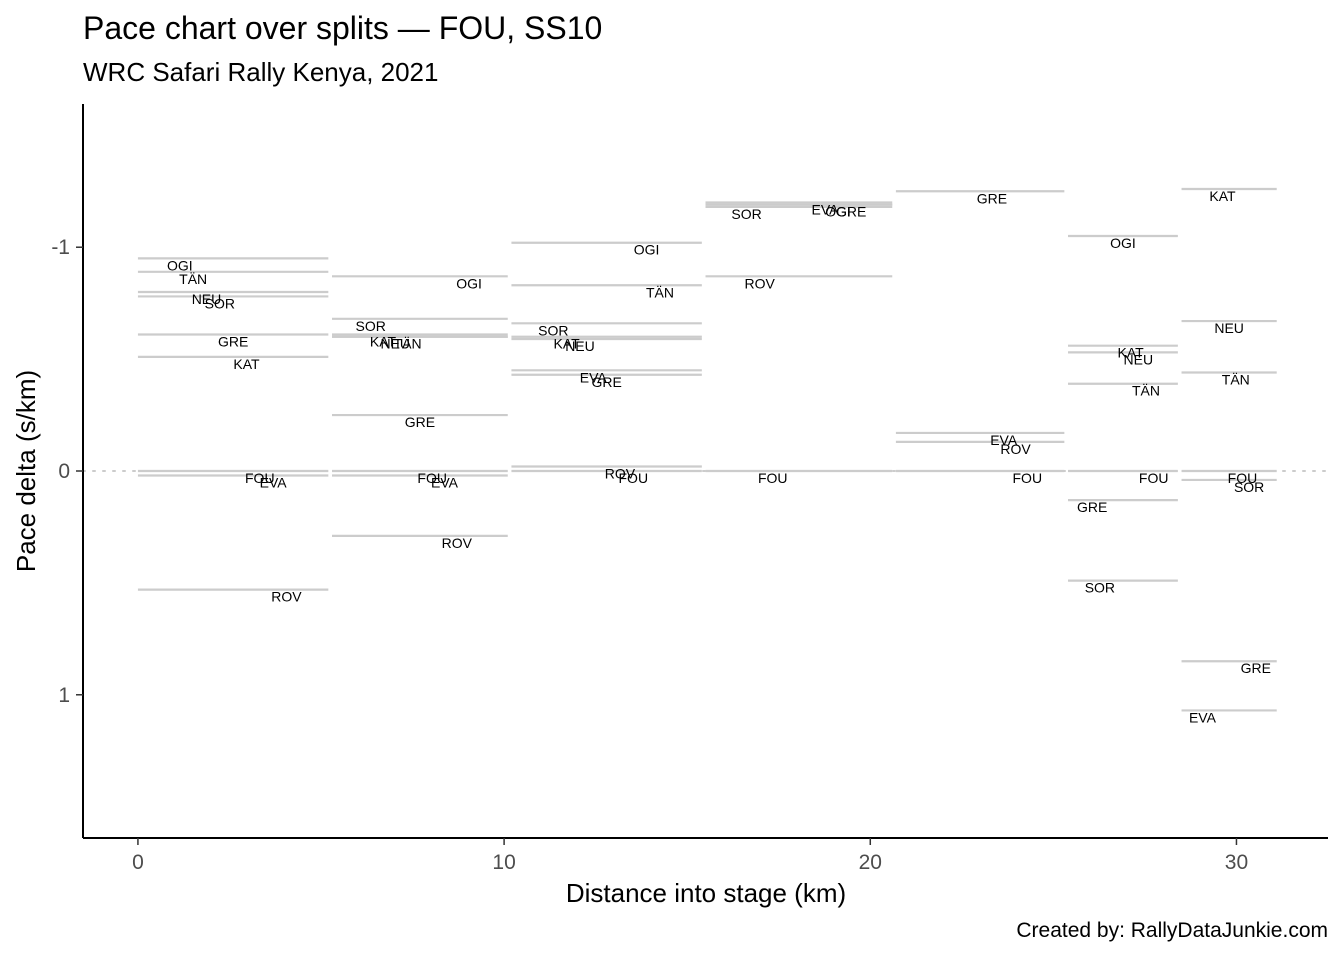 The width and height of the screenshot is (1344, 960). What do you see at coordinates (567, 344) in the screenshot?
I see `driver-label-2-kat: KAT` at bounding box center [567, 344].